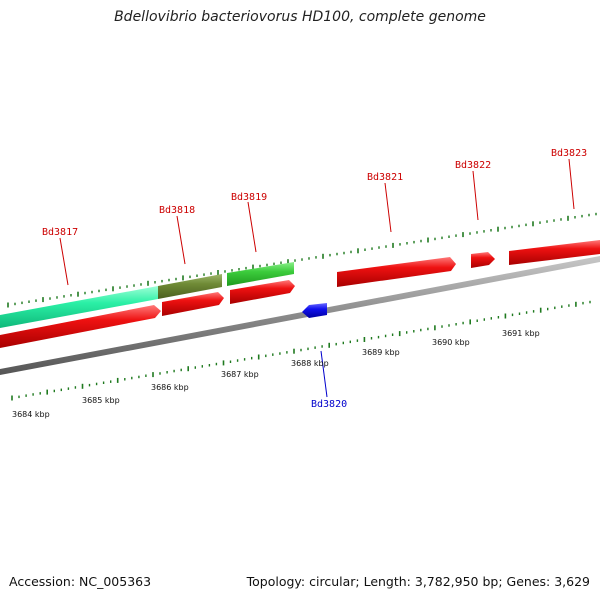  I want to click on kbp-label: 3691 kbp, so click(521, 333).